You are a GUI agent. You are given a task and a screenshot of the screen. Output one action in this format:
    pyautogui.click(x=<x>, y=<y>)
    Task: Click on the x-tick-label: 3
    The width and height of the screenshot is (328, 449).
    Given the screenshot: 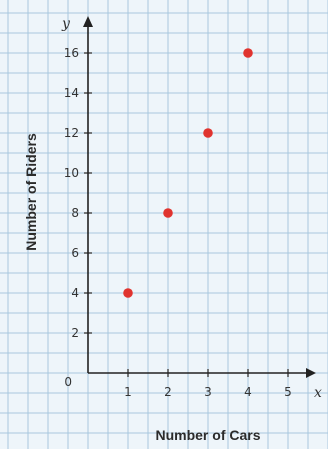 What is the action you would take?
    pyautogui.click(x=208, y=392)
    